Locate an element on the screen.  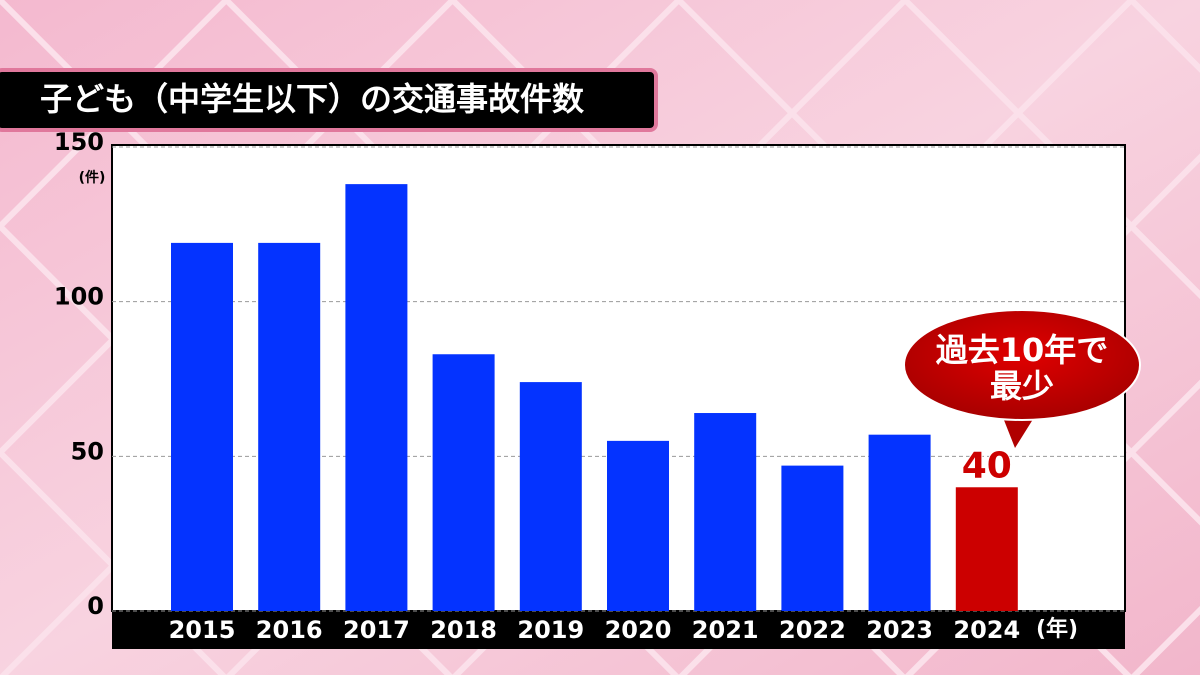
x-tick-label: 2021 is located at coordinates (725, 630).